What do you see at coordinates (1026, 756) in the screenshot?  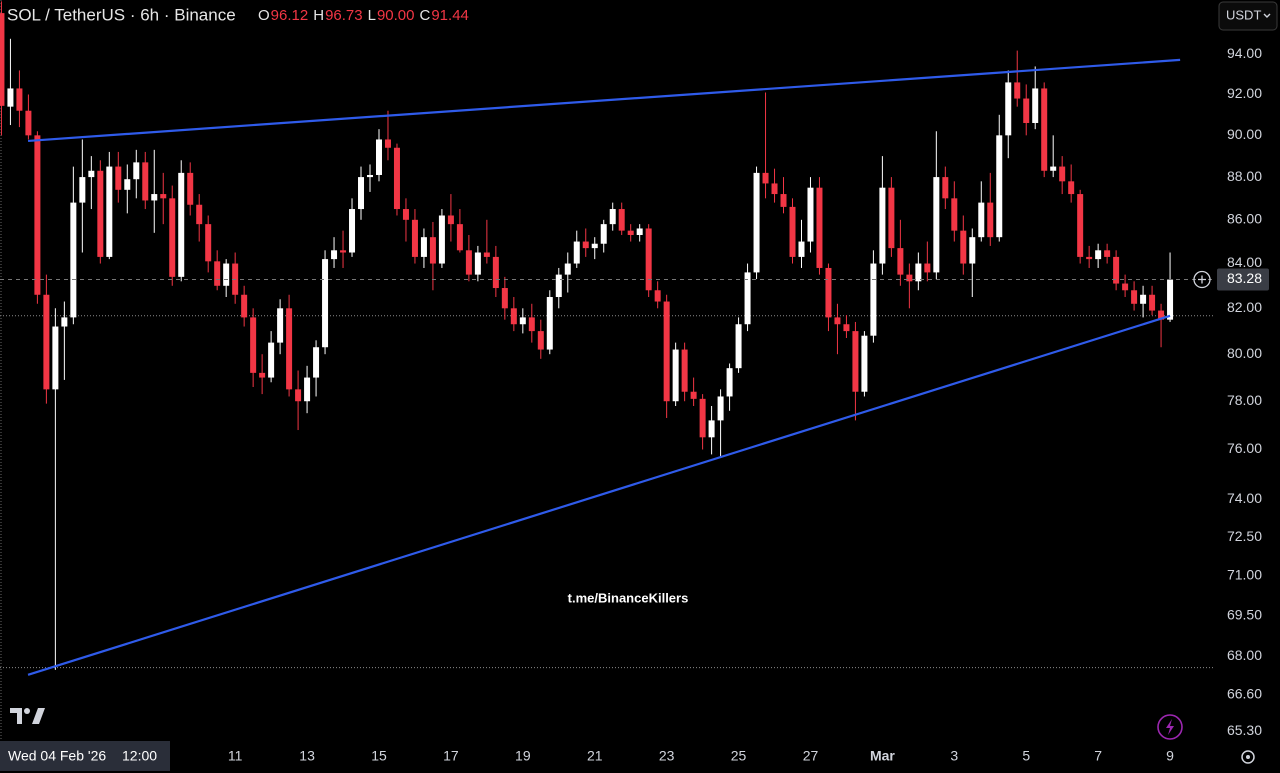 I see `x-tick-label: 5` at bounding box center [1026, 756].